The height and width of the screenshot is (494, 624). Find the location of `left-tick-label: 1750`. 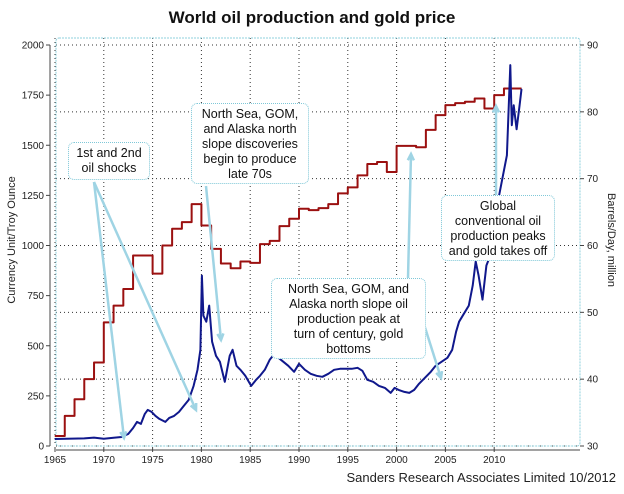

left-tick-label: 1750 is located at coordinates (33, 96).